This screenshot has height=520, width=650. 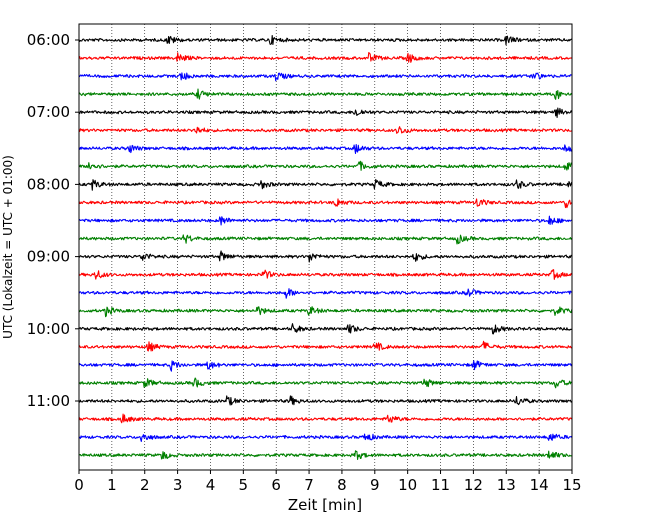 What do you see at coordinates (407, 485) in the screenshot?
I see `x-tick-label: 10` at bounding box center [407, 485].